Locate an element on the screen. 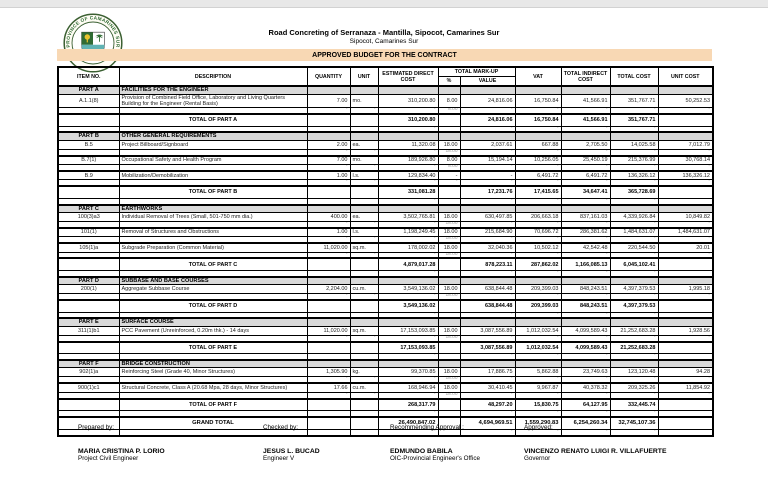 This screenshot has height=503, width=768. markup-value-cell: 3,087,556.89 is located at coordinates (487, 330).